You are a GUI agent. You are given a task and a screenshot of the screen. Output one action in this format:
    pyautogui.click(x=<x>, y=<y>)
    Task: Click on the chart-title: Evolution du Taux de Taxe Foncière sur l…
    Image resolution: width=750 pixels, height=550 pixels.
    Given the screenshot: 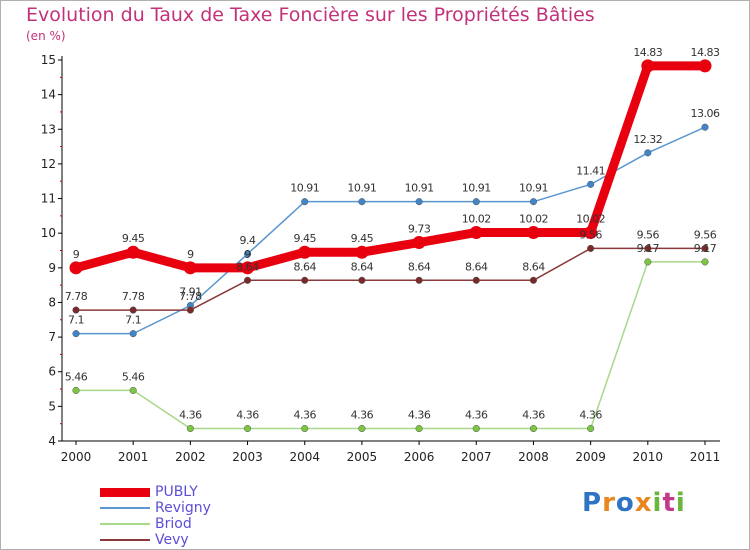 What is the action you would take?
    pyautogui.click(x=310, y=15)
    